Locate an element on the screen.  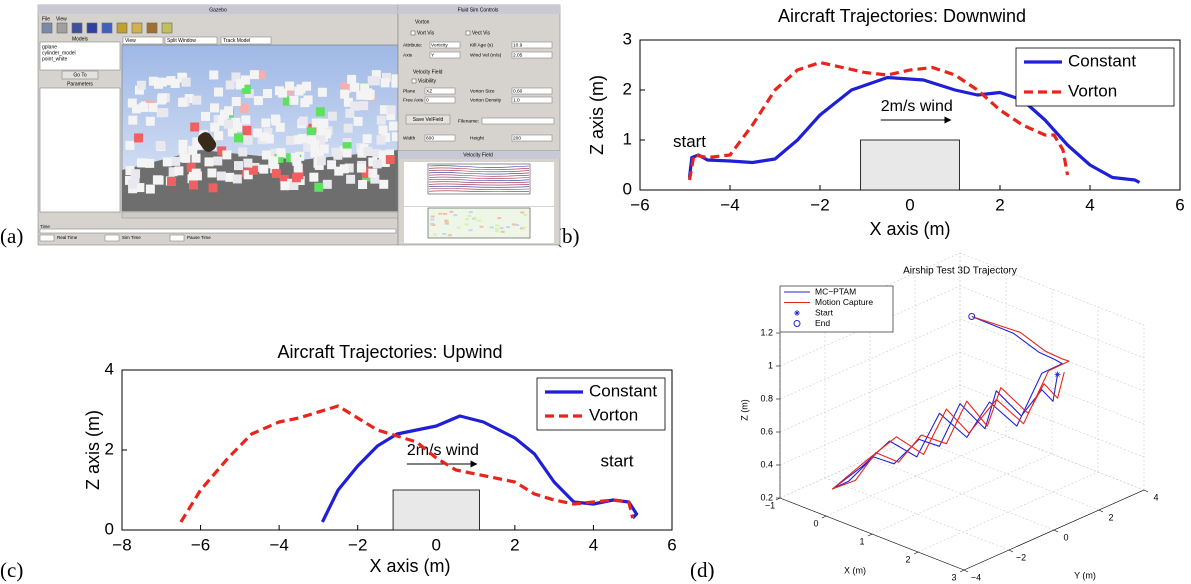
label: point_white is located at coordinates (55, 59).